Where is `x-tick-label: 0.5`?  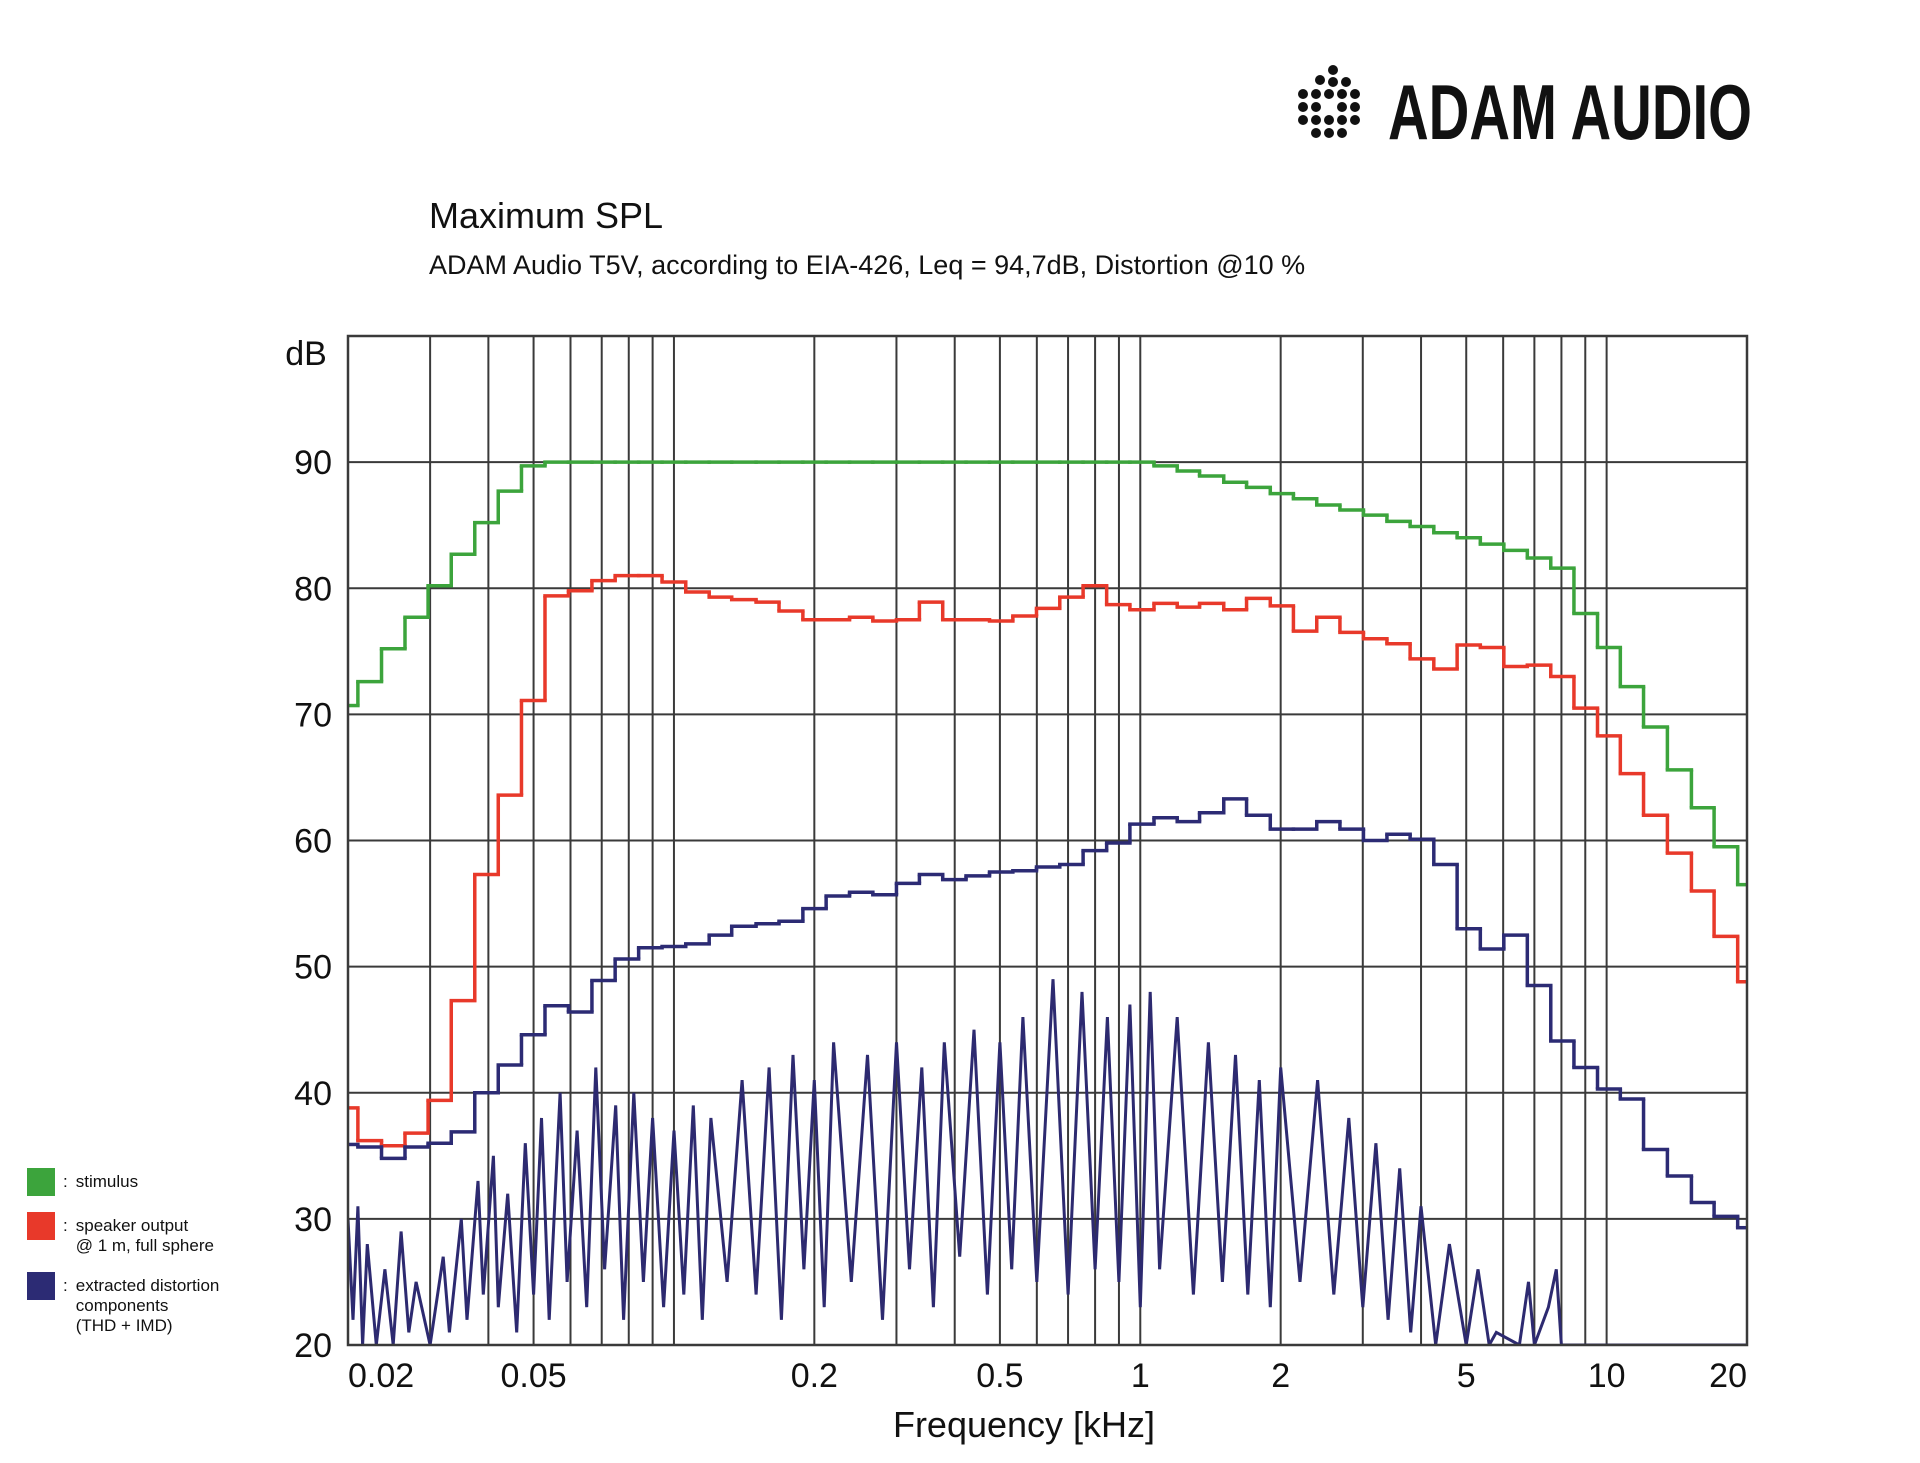
x-tick-label: 0.5 is located at coordinates (999, 1376).